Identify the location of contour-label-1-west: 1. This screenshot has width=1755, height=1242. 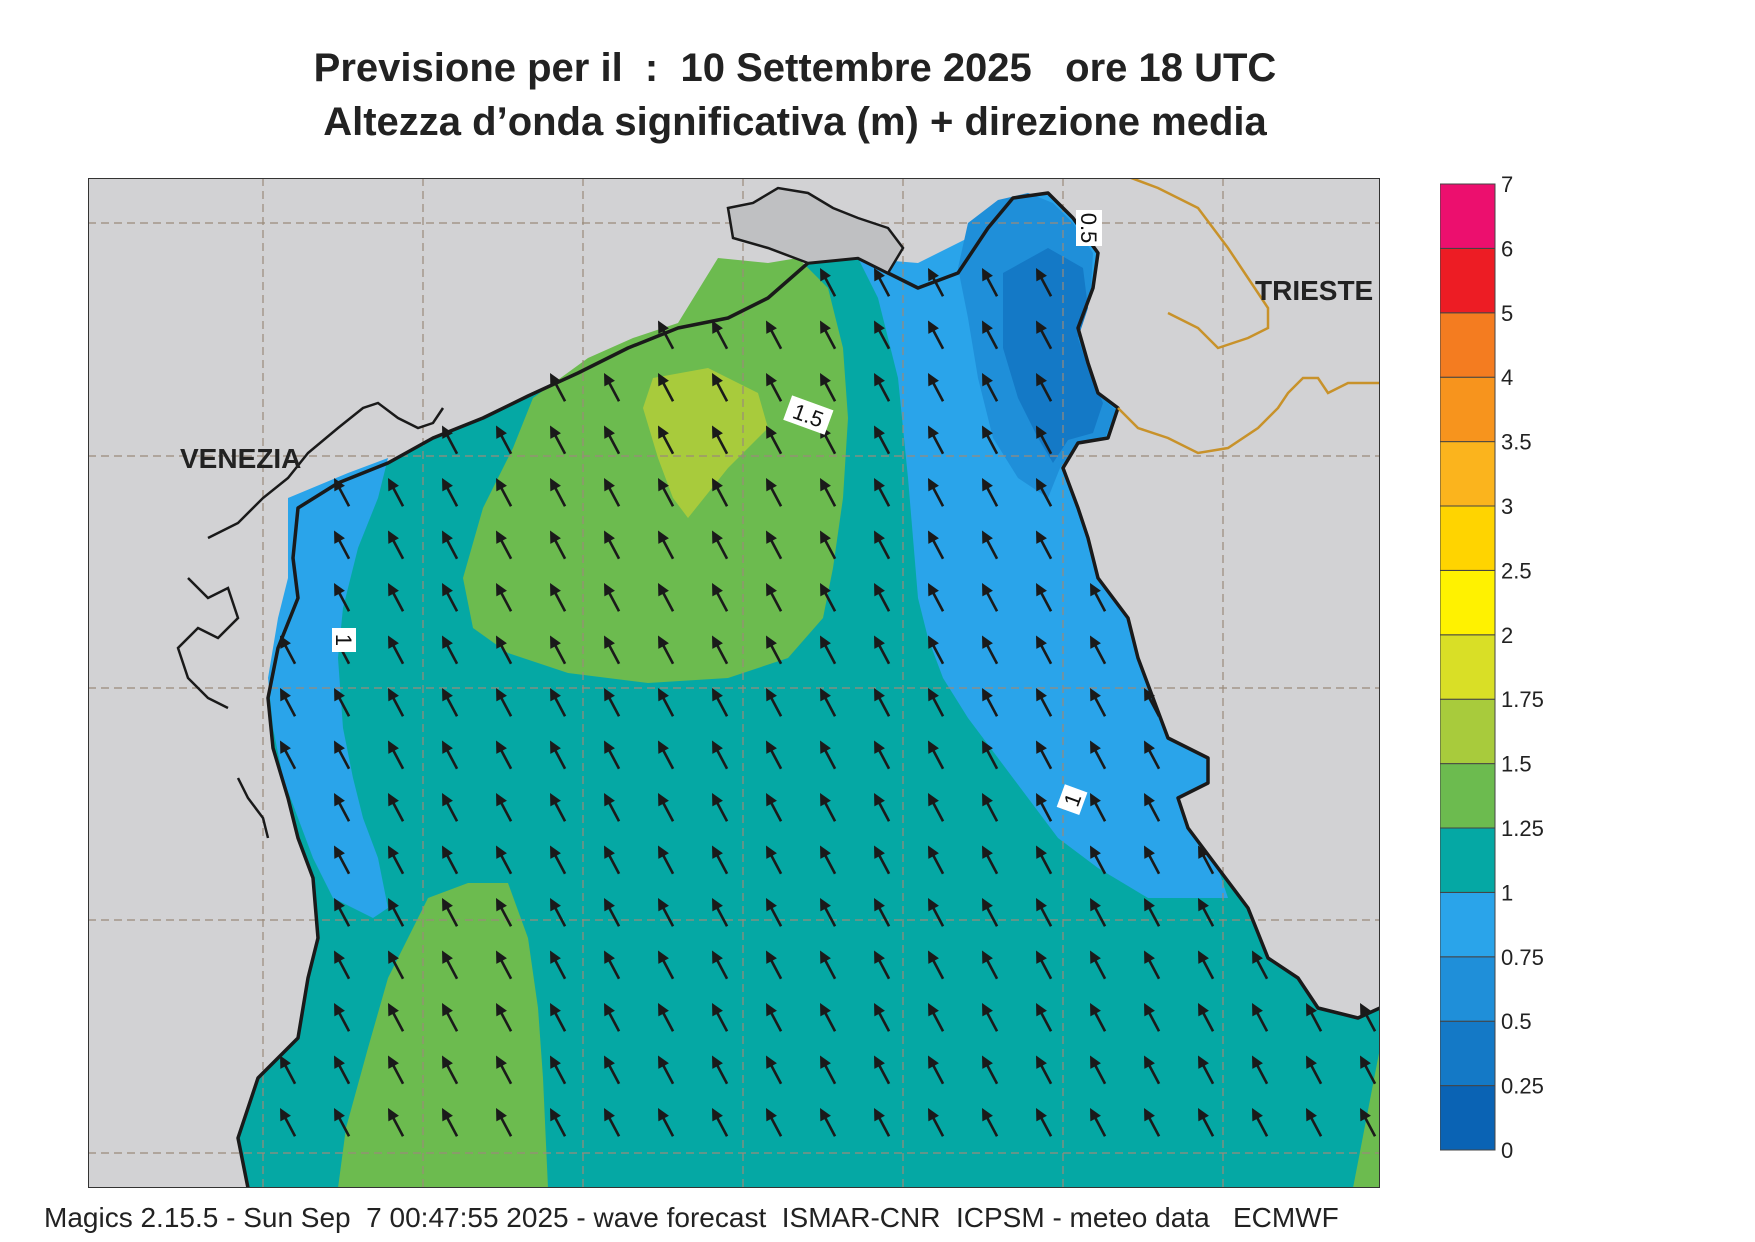
(343, 640).